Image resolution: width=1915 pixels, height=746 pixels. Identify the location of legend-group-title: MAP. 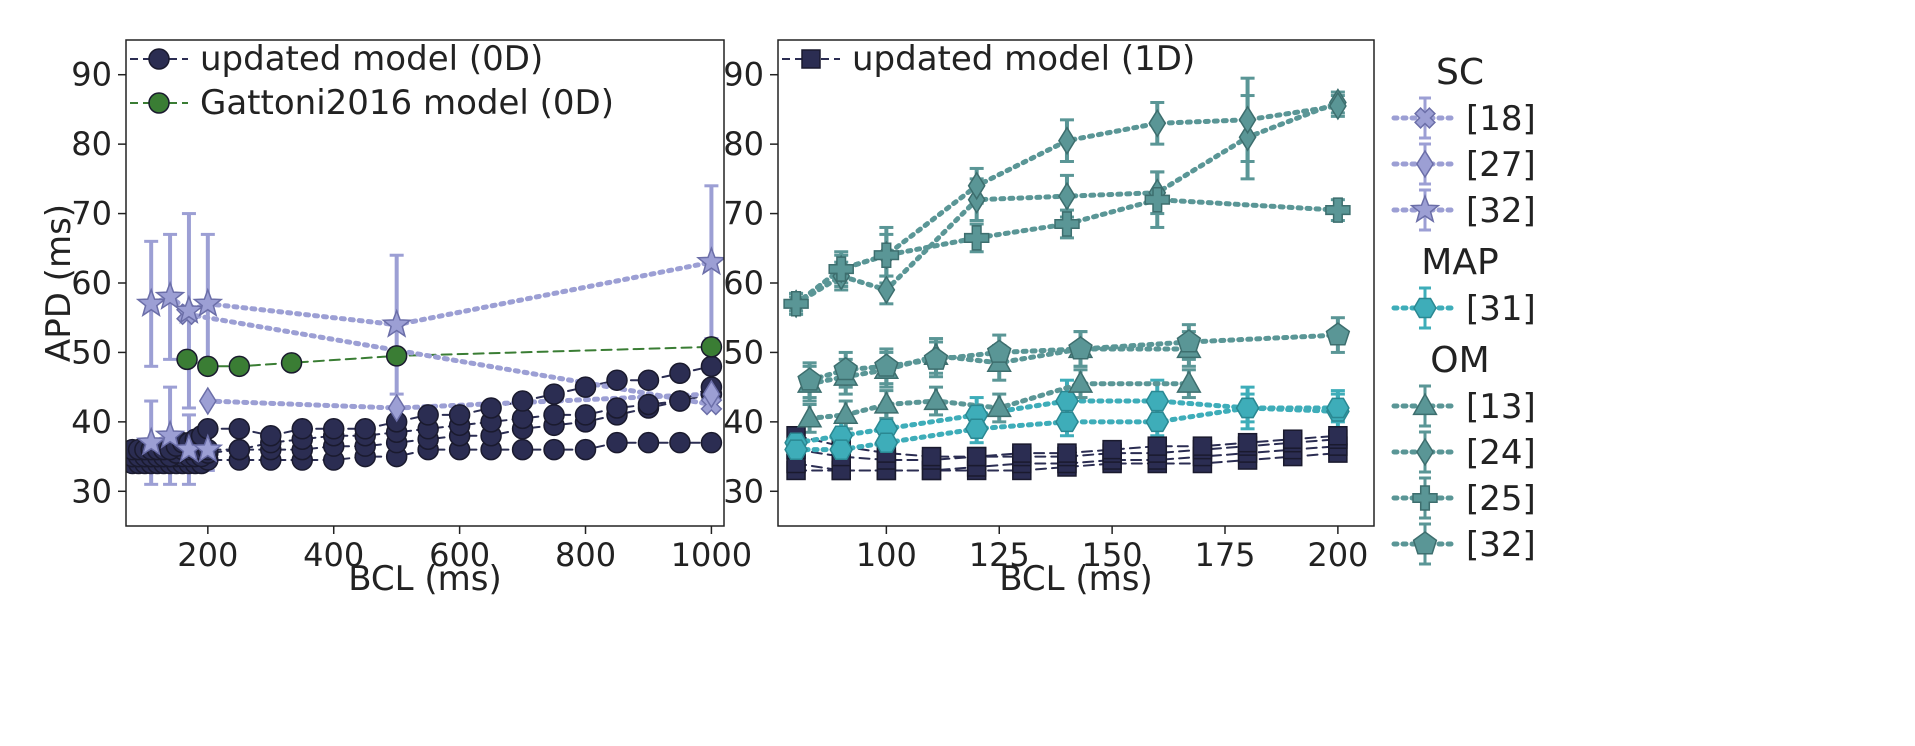
(1459, 262).